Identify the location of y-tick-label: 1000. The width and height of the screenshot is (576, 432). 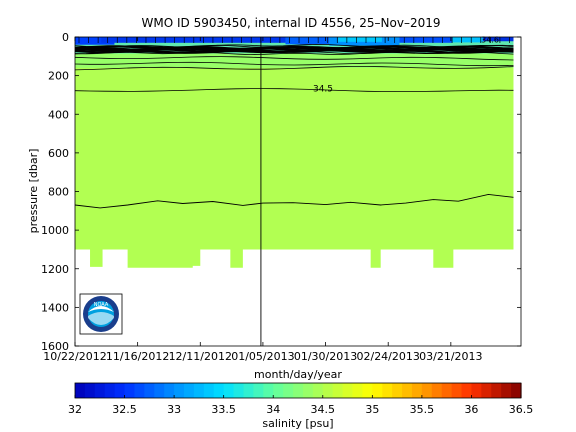
(55, 230).